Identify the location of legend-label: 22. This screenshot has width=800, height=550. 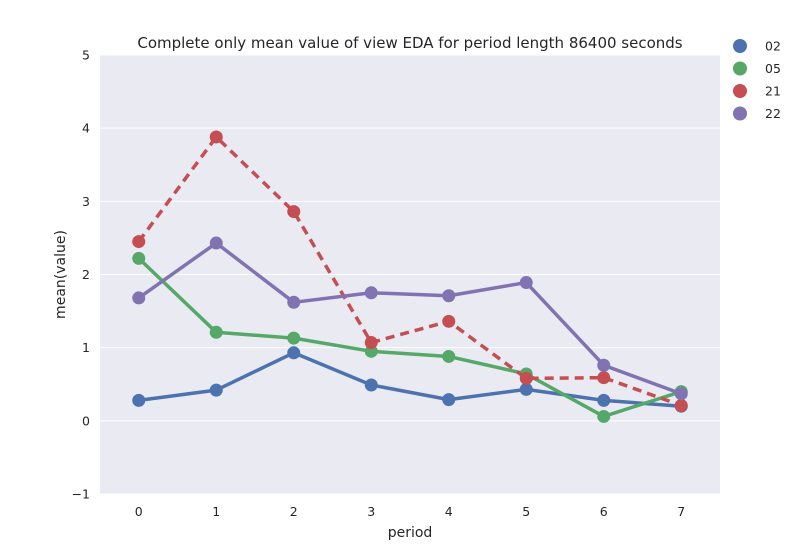
(773, 113).